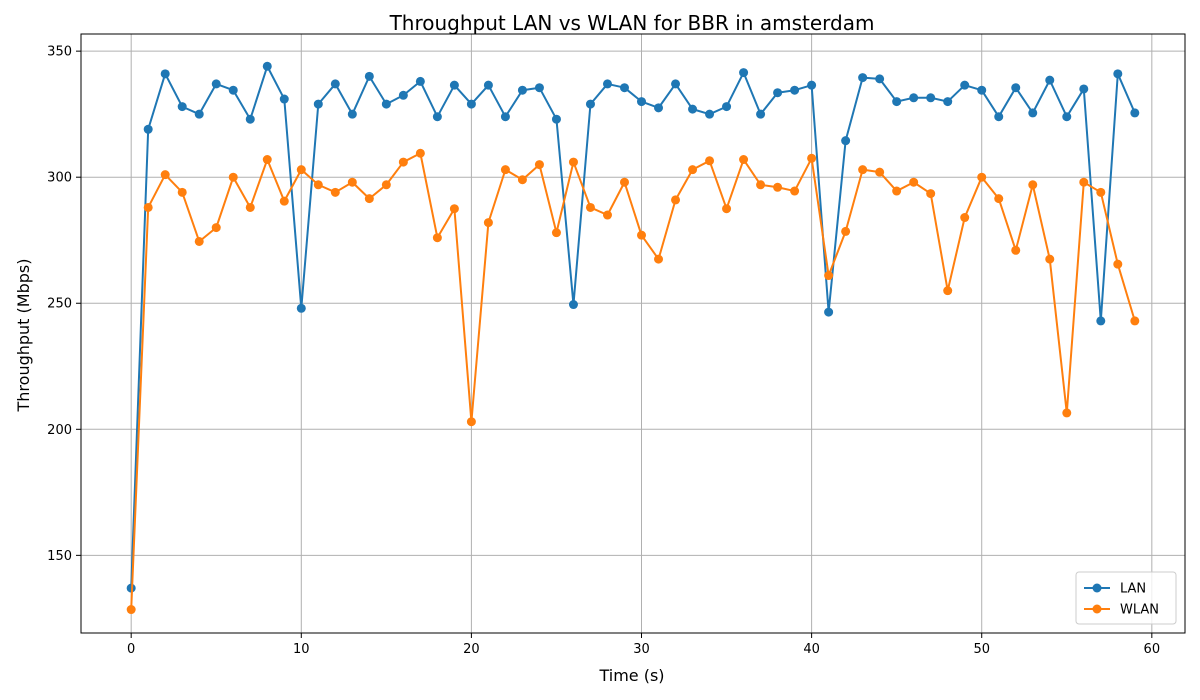 The image size is (1200, 700). What do you see at coordinates (811, 649) in the screenshot?
I see `x-tick-label: 40` at bounding box center [811, 649].